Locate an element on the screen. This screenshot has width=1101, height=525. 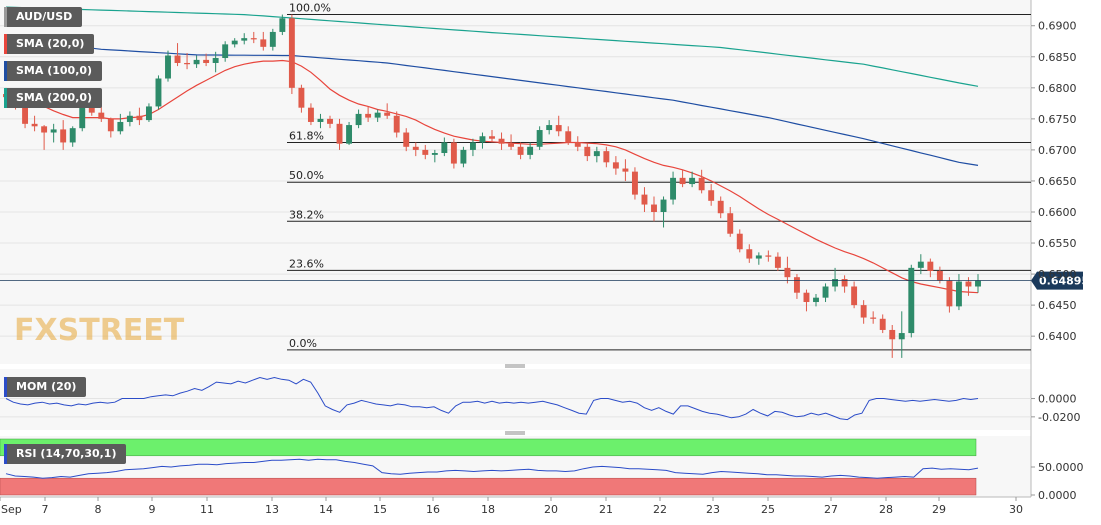
date-tick-label: 27 is located at coordinates (831, 509).